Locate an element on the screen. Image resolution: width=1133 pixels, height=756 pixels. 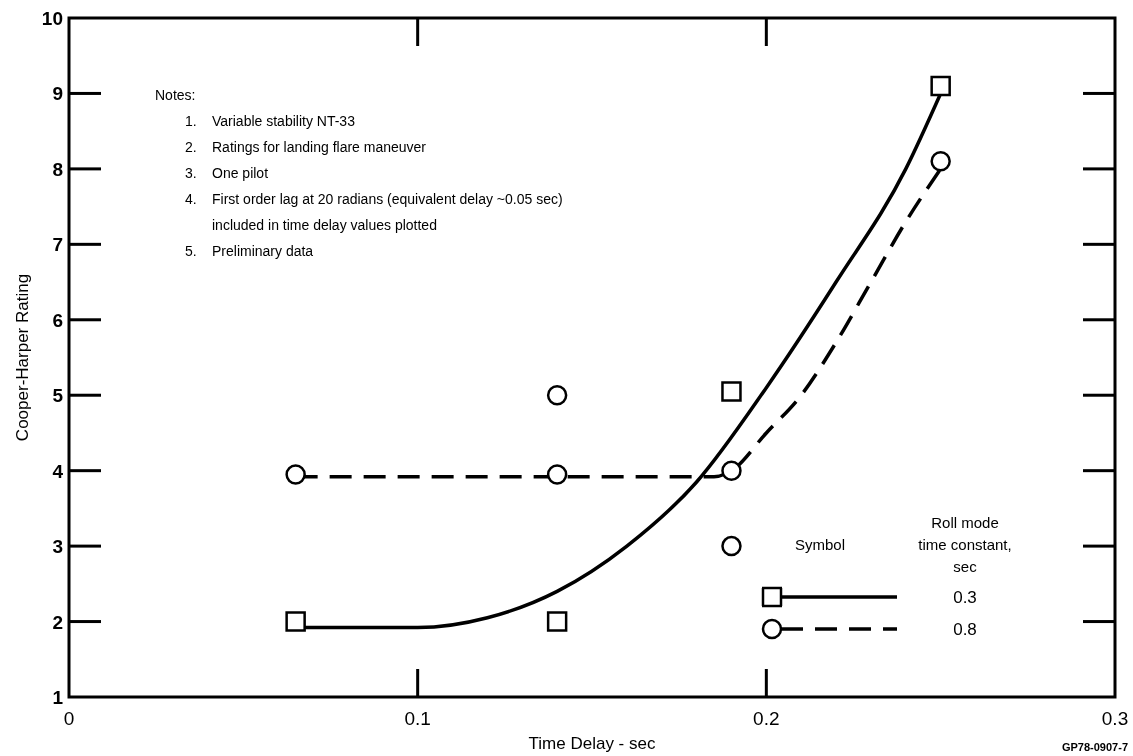
x-axis-title: Time Delay - sec is located at coordinates (592, 743).